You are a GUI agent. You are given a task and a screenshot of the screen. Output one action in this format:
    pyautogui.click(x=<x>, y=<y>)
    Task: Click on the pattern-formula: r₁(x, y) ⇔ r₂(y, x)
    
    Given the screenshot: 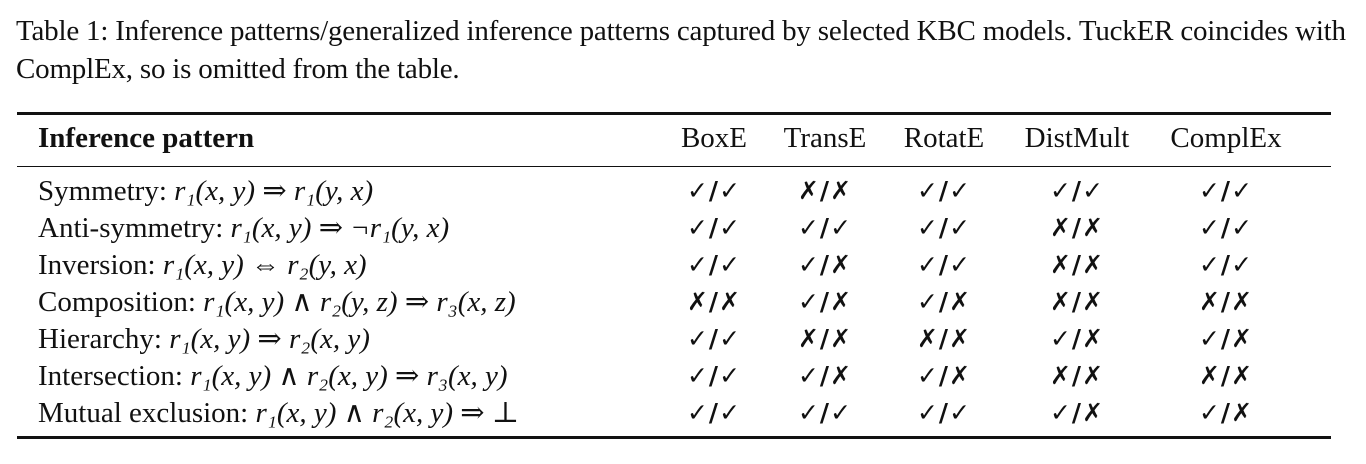 What is the action you would take?
    pyautogui.click(x=264, y=265)
    